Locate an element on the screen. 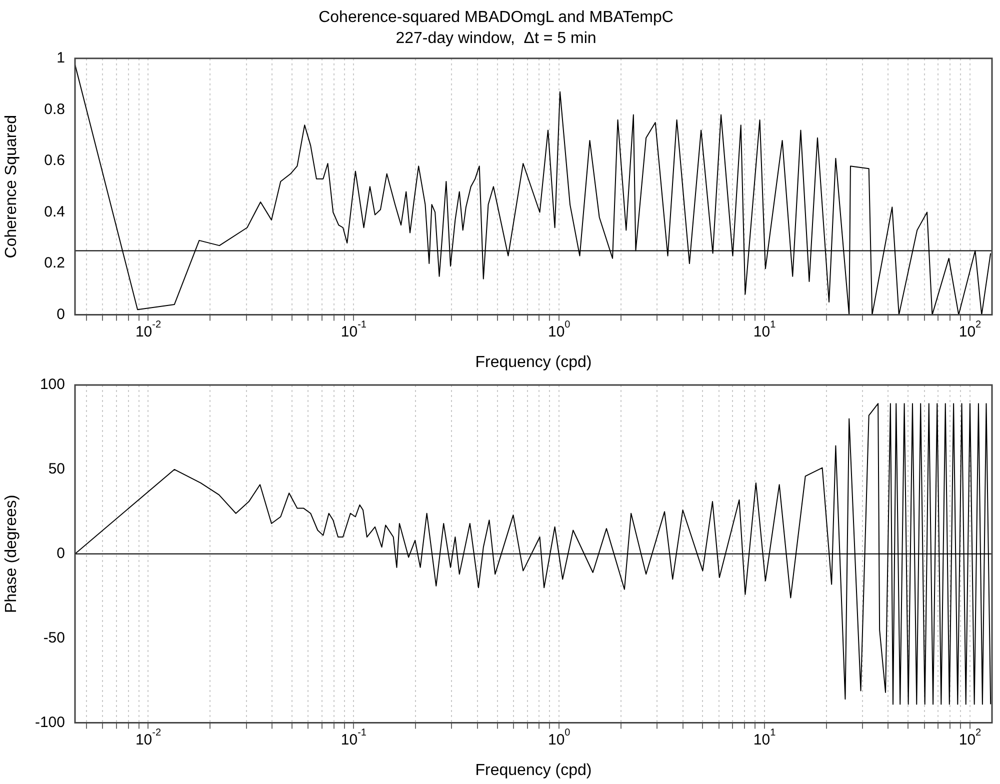 This screenshot has height=784, width=1000. chart-title: Coherence-squared MBADOmgL and MBATempC is located at coordinates (496, 17).